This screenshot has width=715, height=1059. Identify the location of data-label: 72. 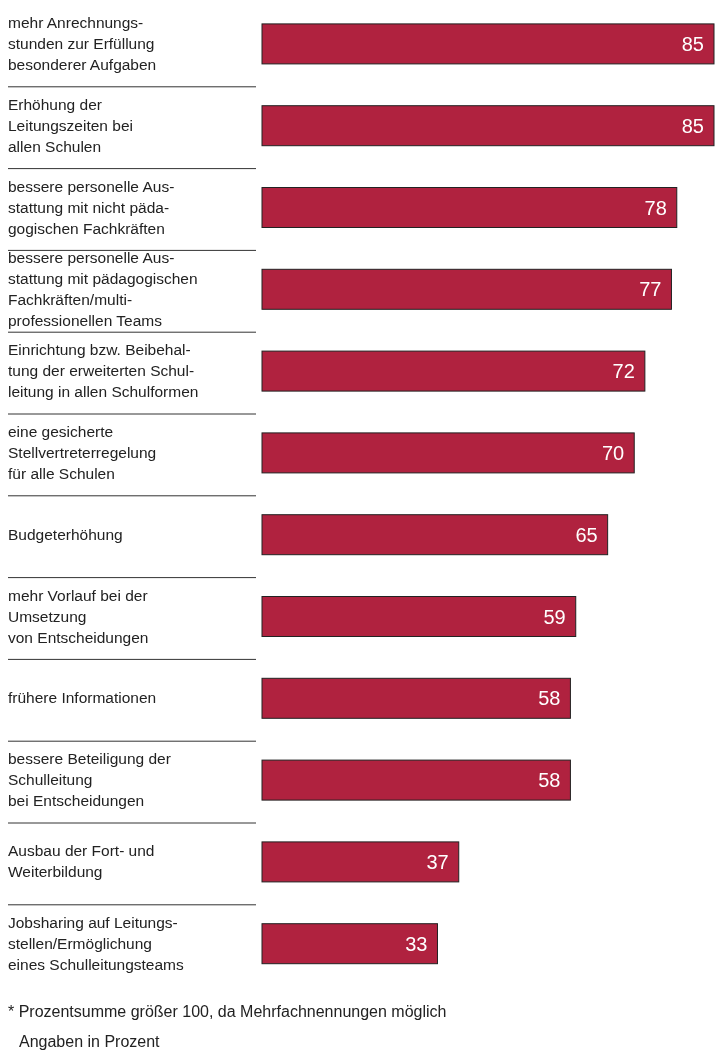
(623, 371).